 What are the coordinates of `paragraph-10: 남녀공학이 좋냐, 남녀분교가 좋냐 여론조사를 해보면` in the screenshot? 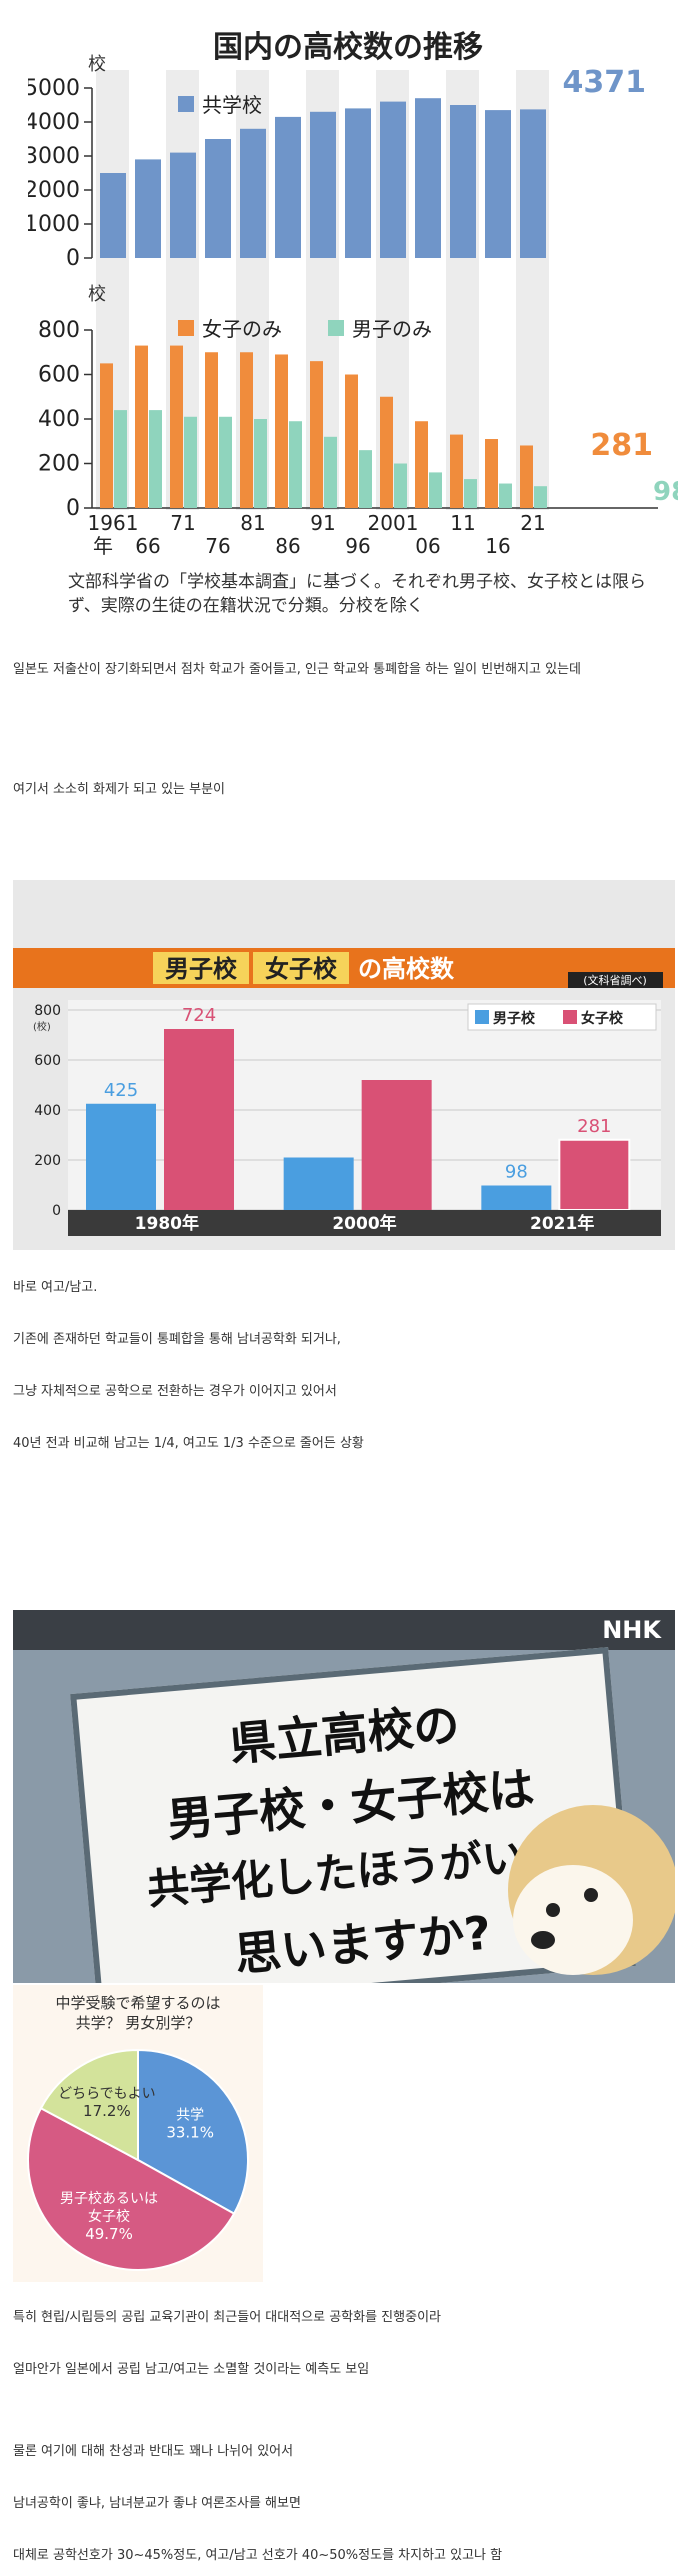 It's located at (157, 2503).